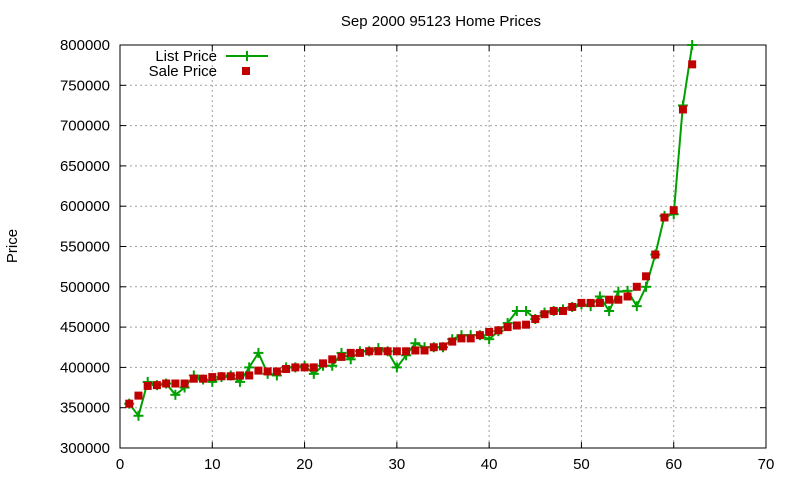  Describe the element at coordinates (85, 448) in the screenshot. I see `y-tick-label: 300000` at that location.